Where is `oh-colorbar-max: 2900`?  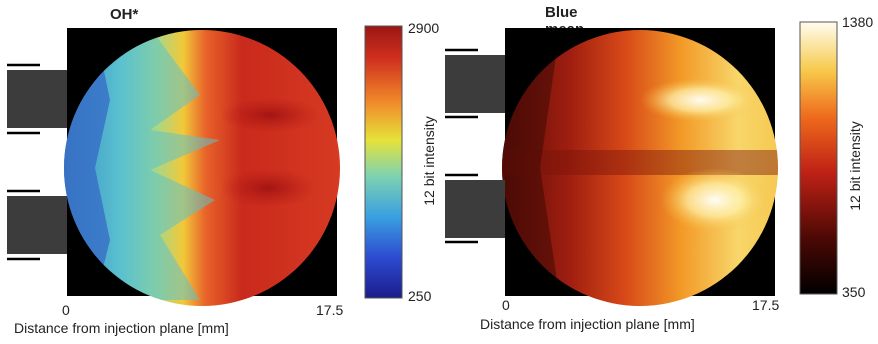
oh-colorbar-max: 2900 is located at coordinates (424, 28).